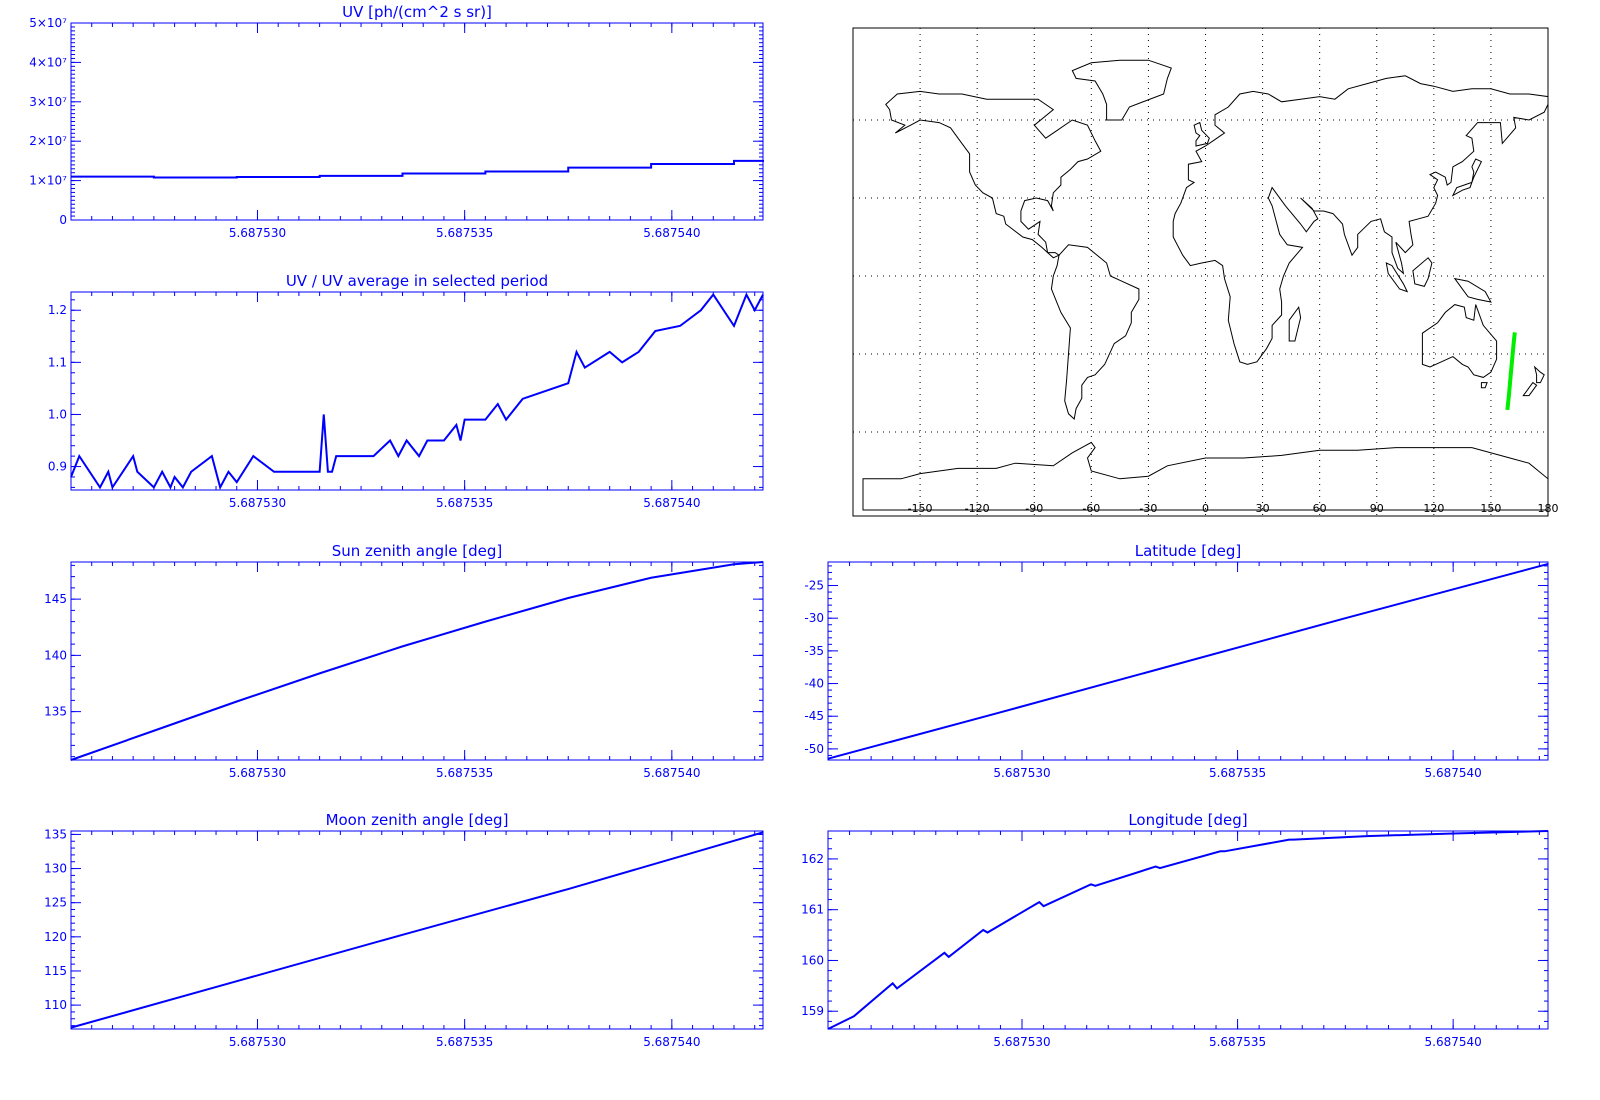 This screenshot has width=1600, height=1100. What do you see at coordinates (55, 1005) in the screenshot?
I see `y-tick-label: 110` at bounding box center [55, 1005].